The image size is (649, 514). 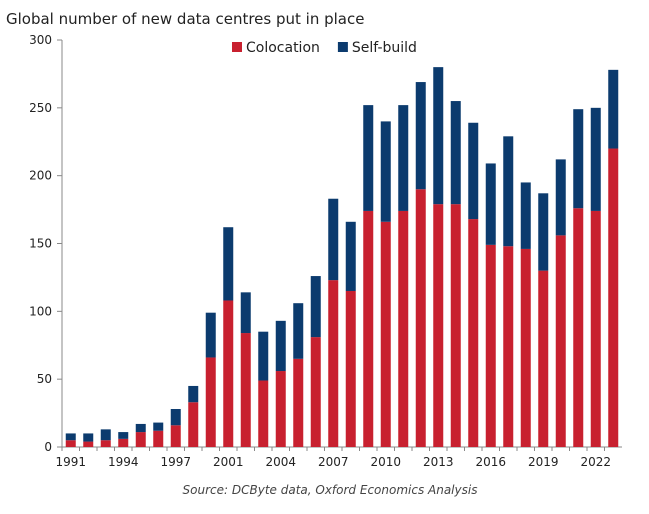 I want to click on x-tick-label: 2022, so click(x=595, y=462).